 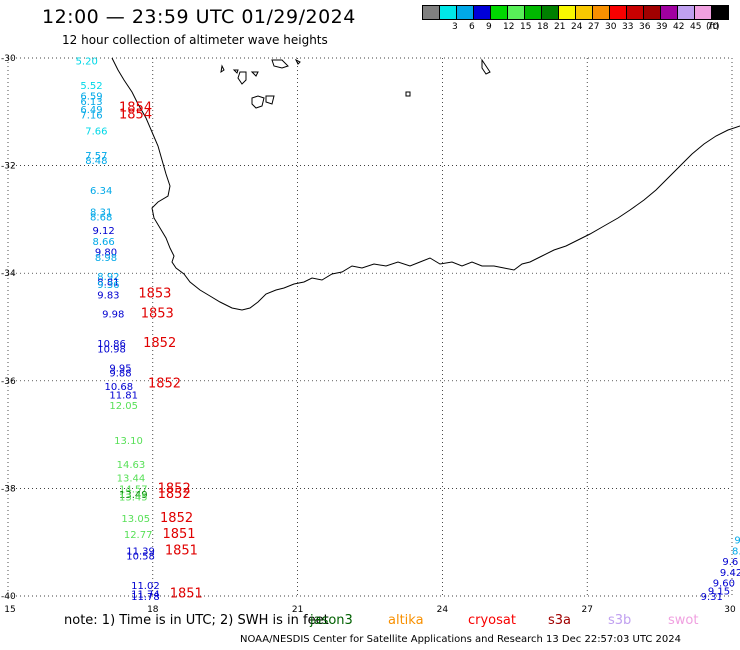 What do you see at coordinates (96, 161) in the screenshot?
I see `wave-height-label: 8.48` at bounding box center [96, 161].